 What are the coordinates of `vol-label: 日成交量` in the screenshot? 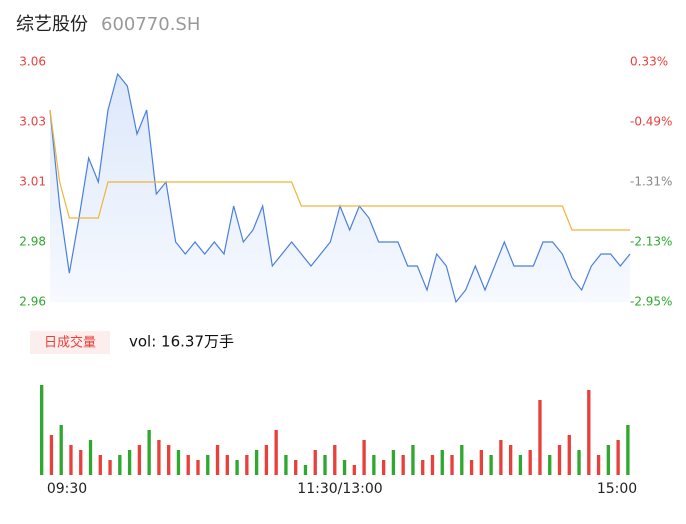 It's located at (70, 343).